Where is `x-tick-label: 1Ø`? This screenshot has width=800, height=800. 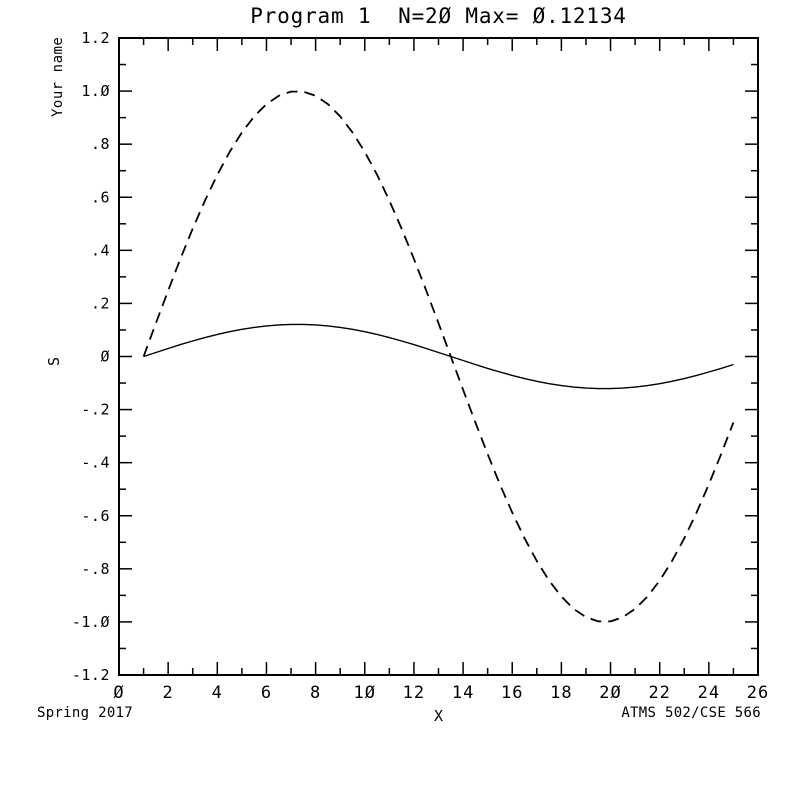 x-tick-label: 1Ø is located at coordinates (365, 693).